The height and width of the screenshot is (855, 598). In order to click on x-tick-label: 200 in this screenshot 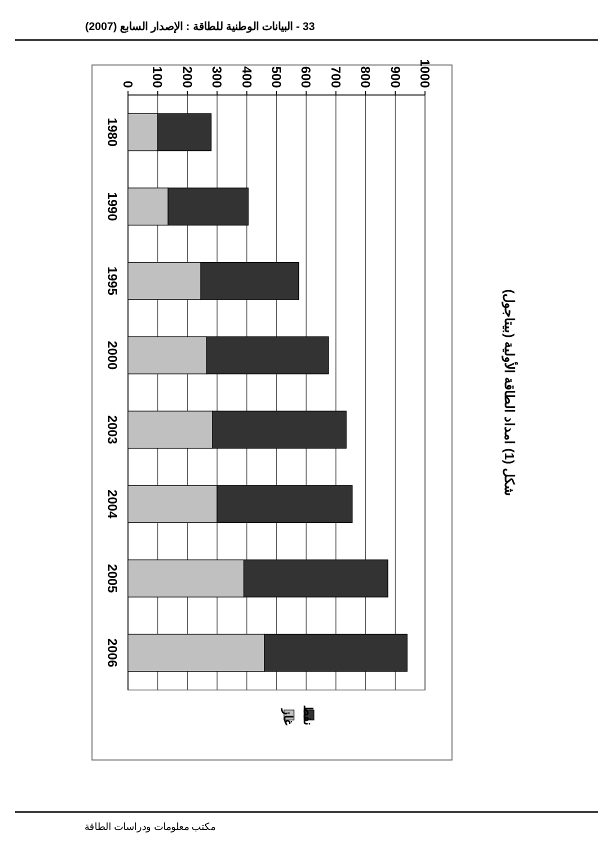, I will do `click(187, 77)`.